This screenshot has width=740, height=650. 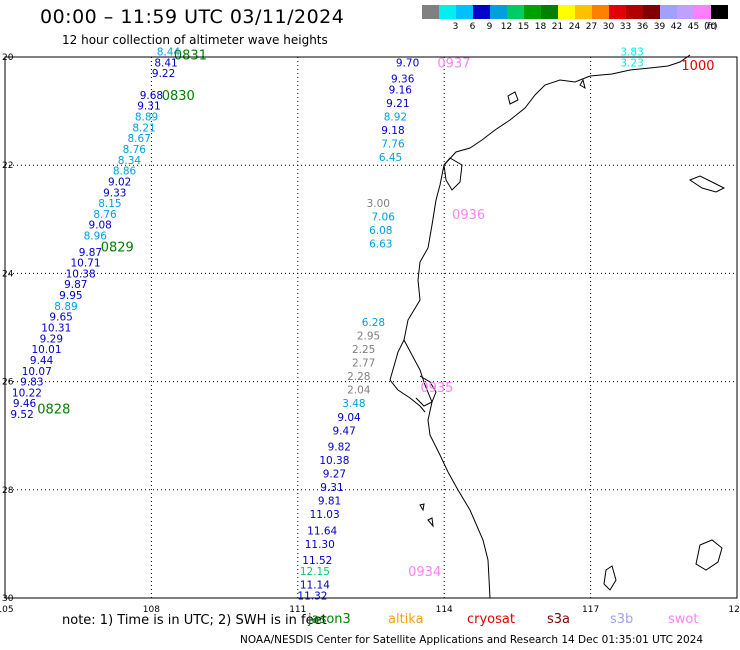 I want to click on wave-height-value: 3.83, so click(x=631, y=53).